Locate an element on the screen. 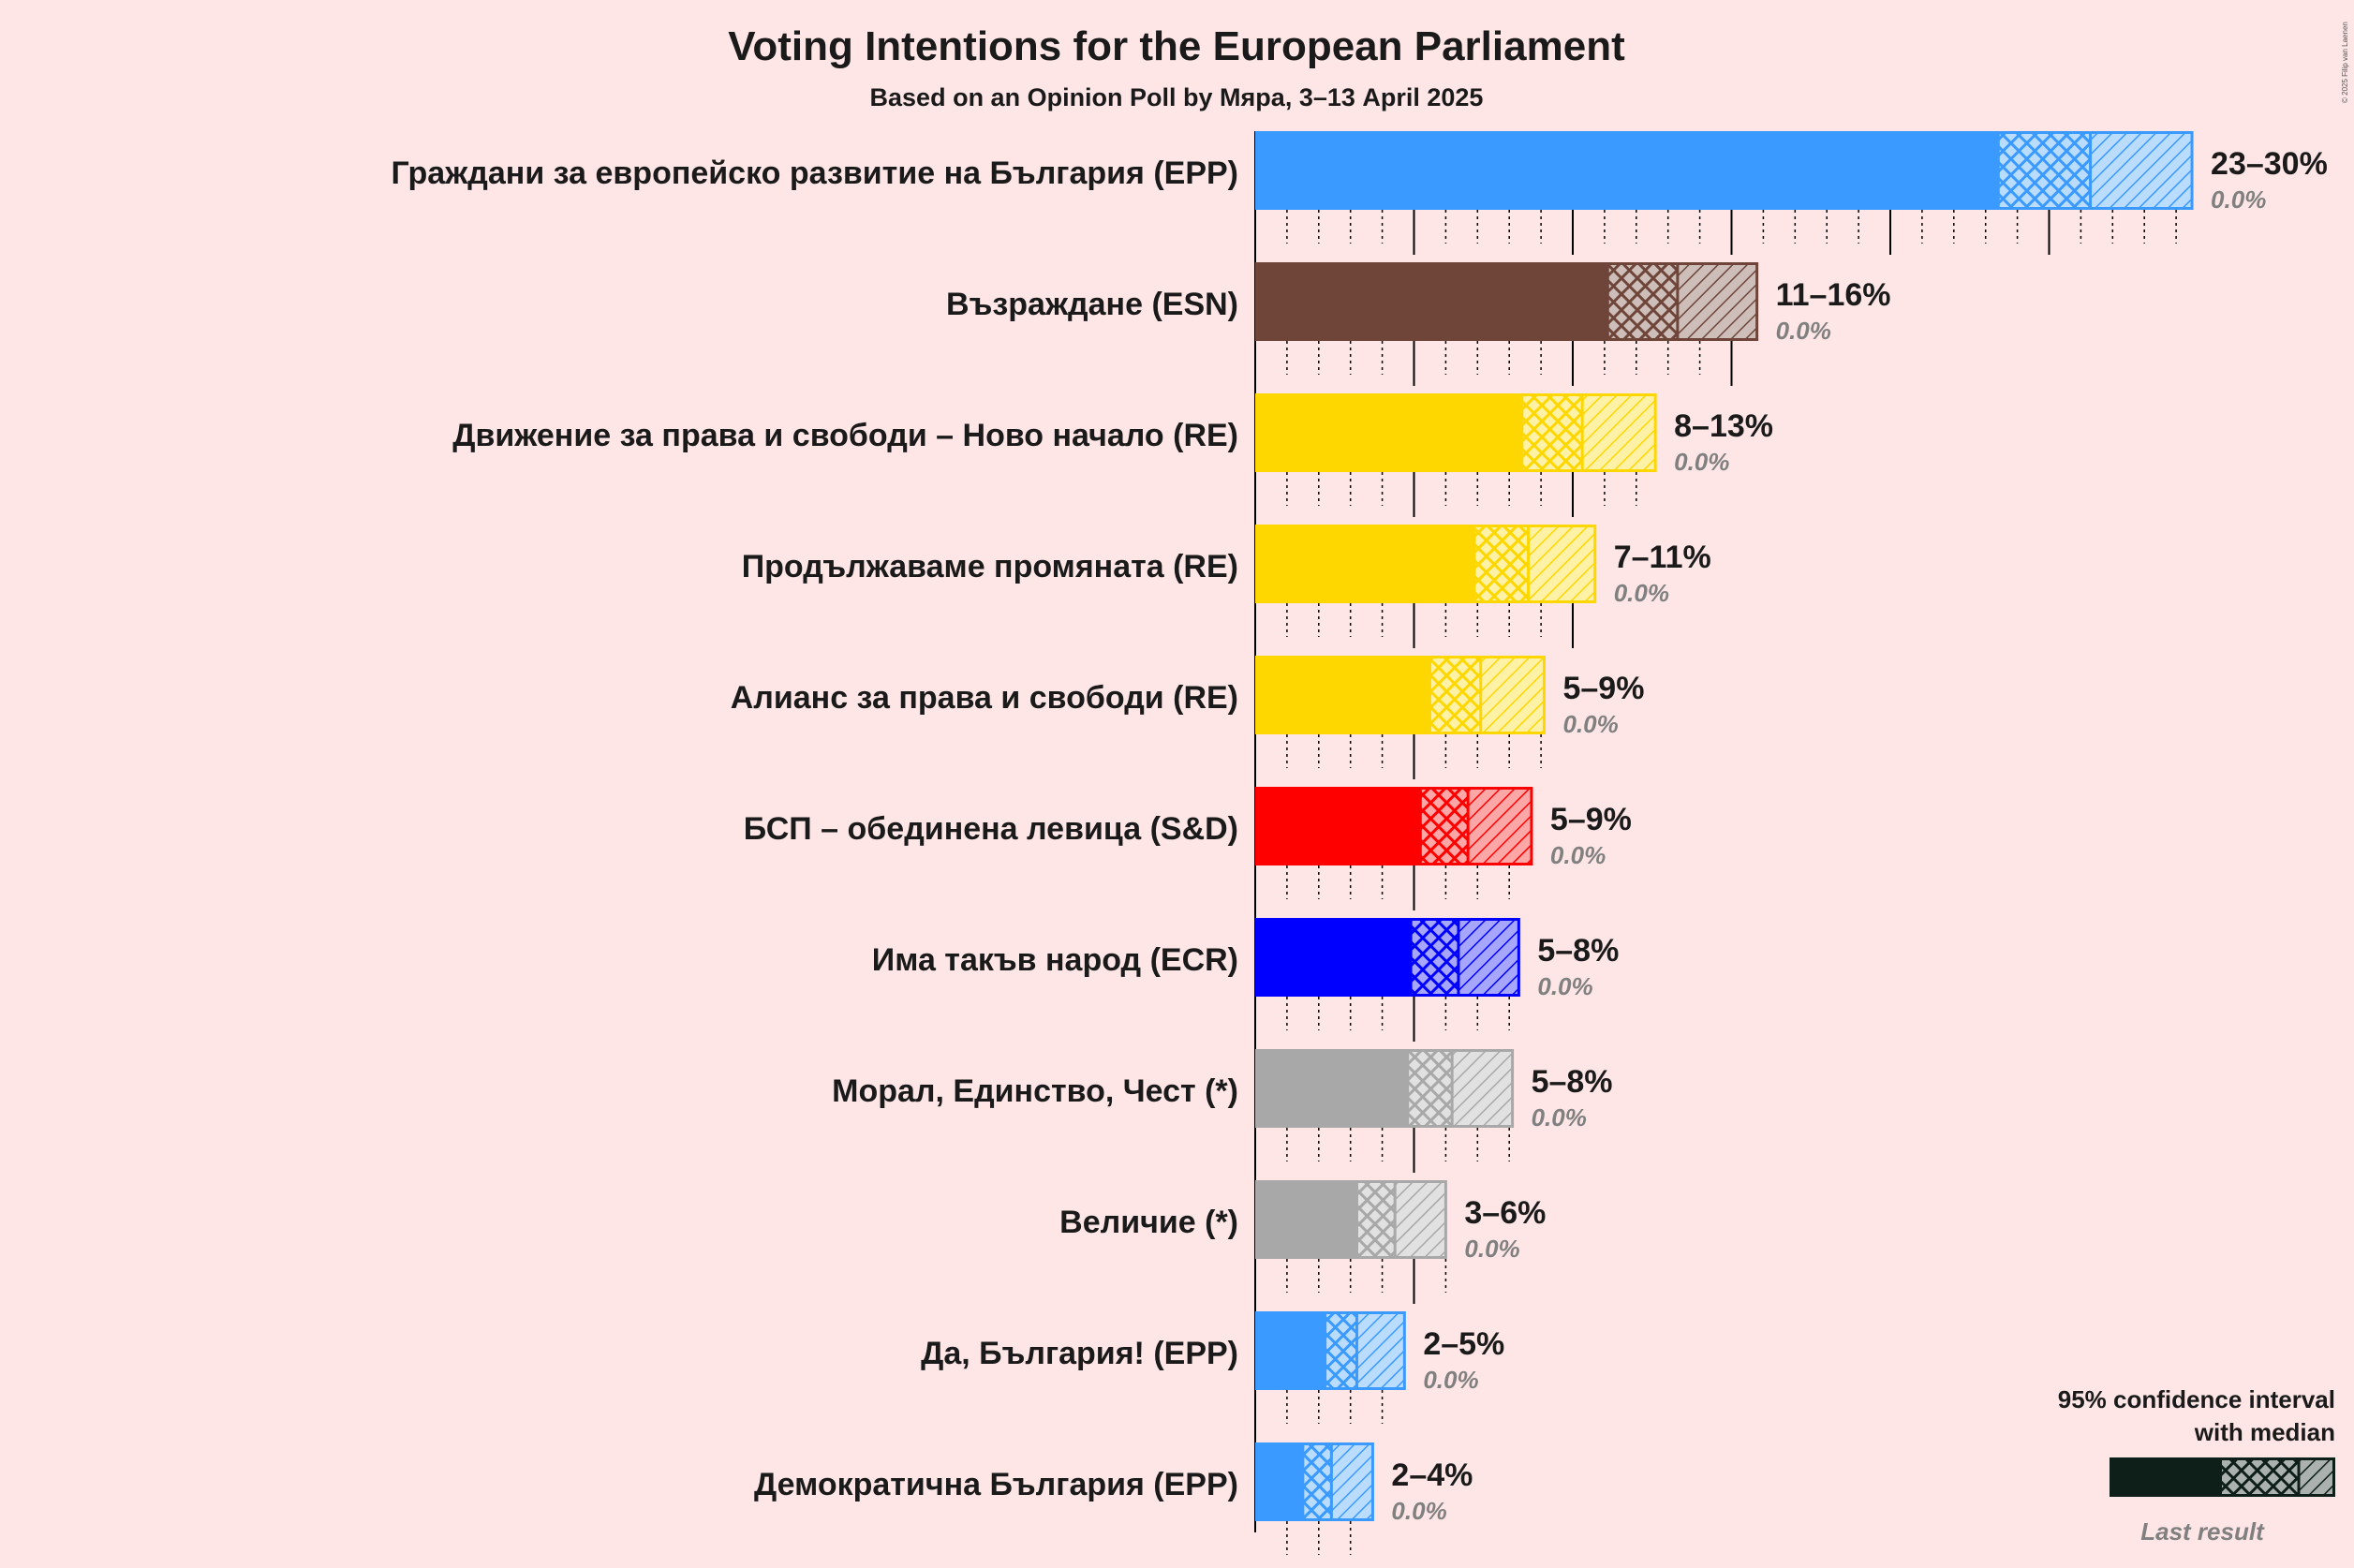 This screenshot has height=1568, width=2354. party-row: Демократична България (EPP) 2–4% 0.0% is located at coordinates (1114, 1483).